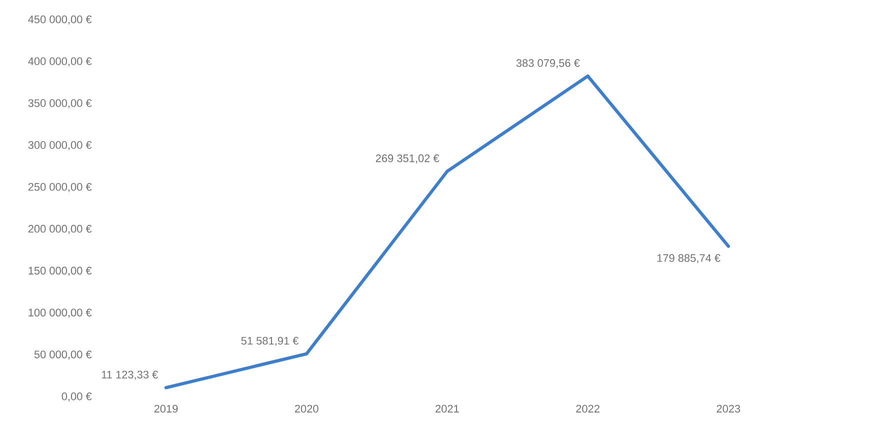 The image size is (869, 438). What do you see at coordinates (60, 103) in the screenshot?
I see `y-tick-label: 350 000,00 €` at bounding box center [60, 103].